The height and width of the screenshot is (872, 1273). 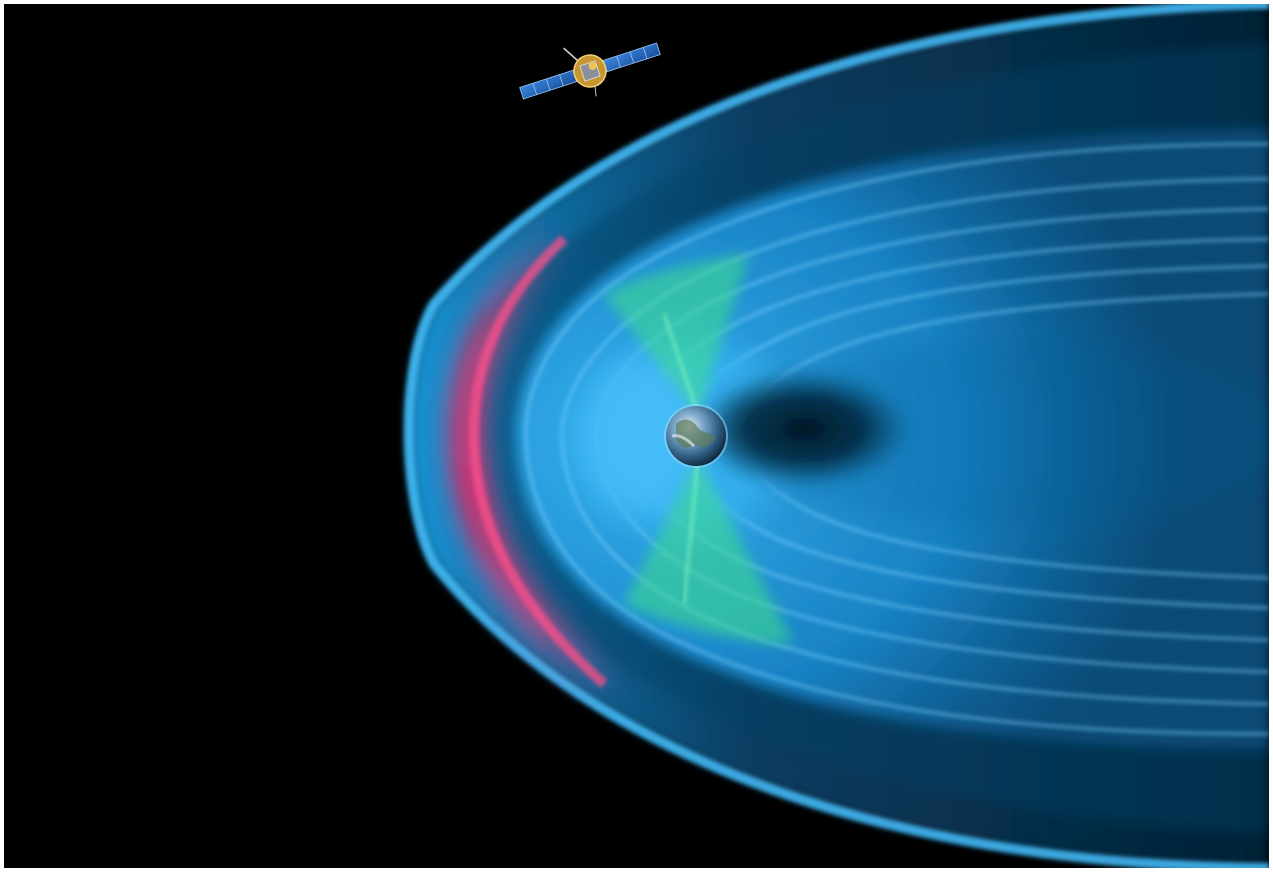 I want to click on spacecraft, so click(x=590, y=71).